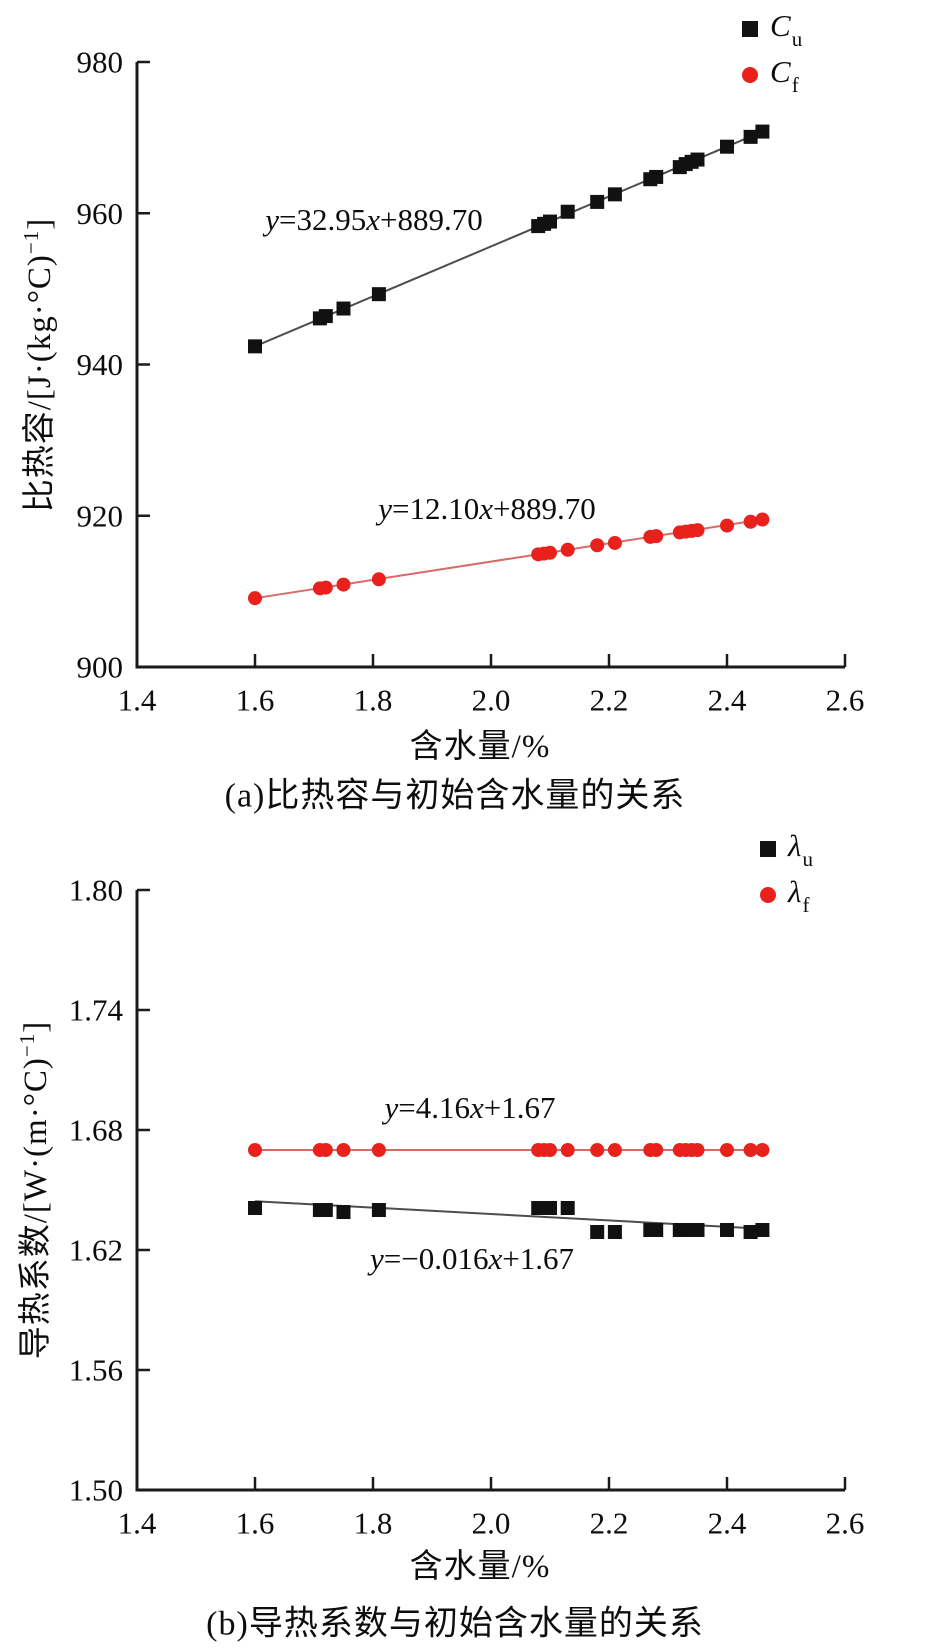 The width and height of the screenshot is (928, 1648). Describe the element at coordinates (373, 700) in the screenshot. I see `x-tick-label-a: 1.8` at that location.